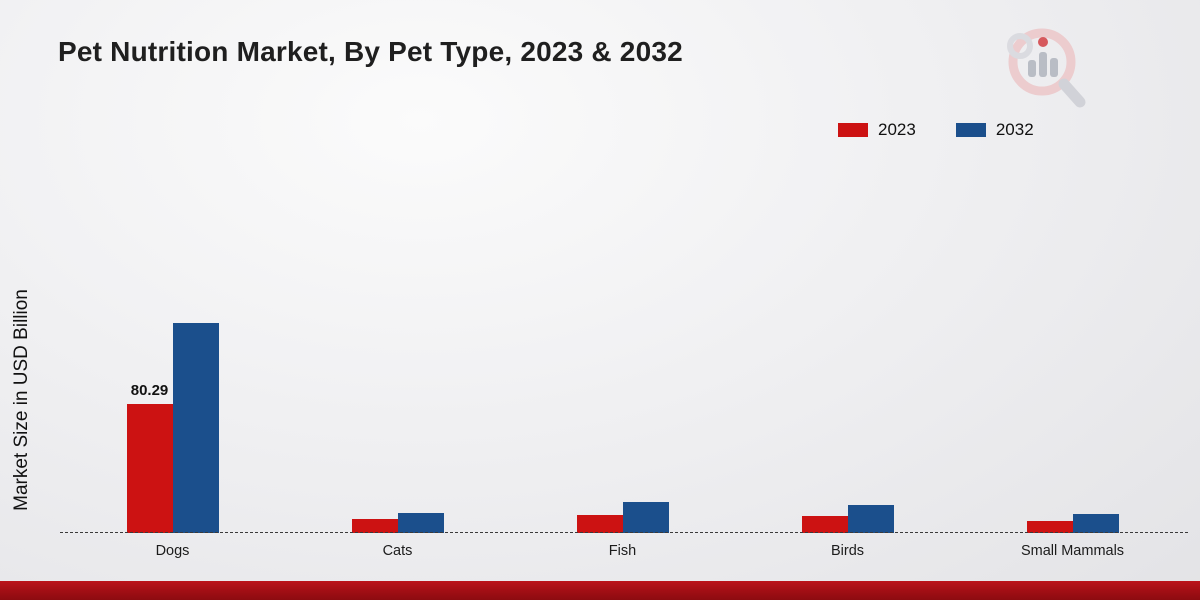 This screenshot has height=600, width=1200. What do you see at coordinates (1095, 523) in the screenshot?
I see `bar-2032-small-mammals` at bounding box center [1095, 523].